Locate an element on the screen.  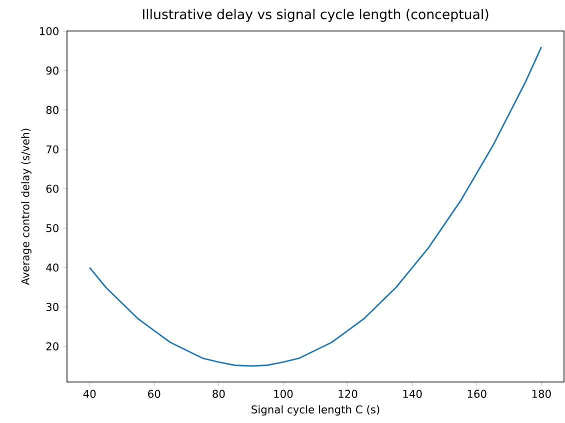
y-tick-label: 80 is located at coordinates (52, 110).